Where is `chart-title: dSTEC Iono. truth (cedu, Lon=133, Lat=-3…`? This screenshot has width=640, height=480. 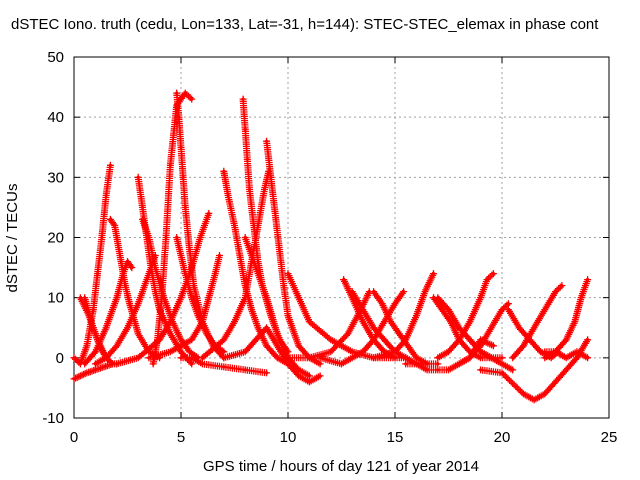 chart-title: dSTEC Iono. truth (cedu, Lon=133, Lat=-3… is located at coordinates (305, 24).